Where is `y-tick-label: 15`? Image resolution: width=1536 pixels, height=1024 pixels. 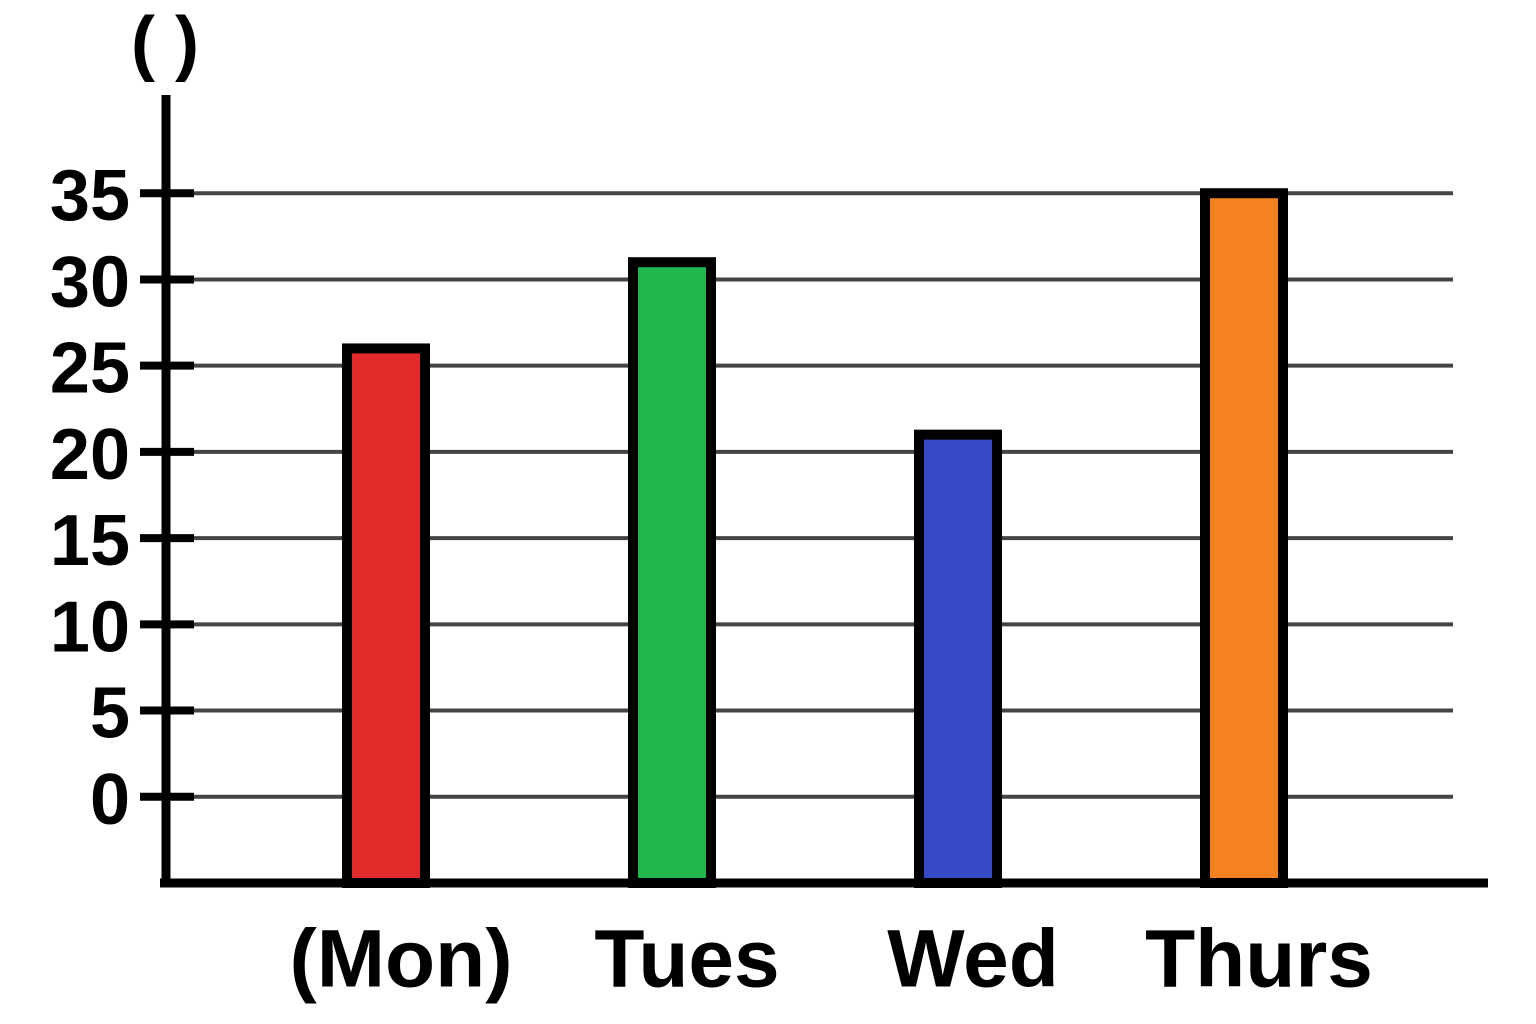
y-tick-label: 15 is located at coordinates (90, 541).